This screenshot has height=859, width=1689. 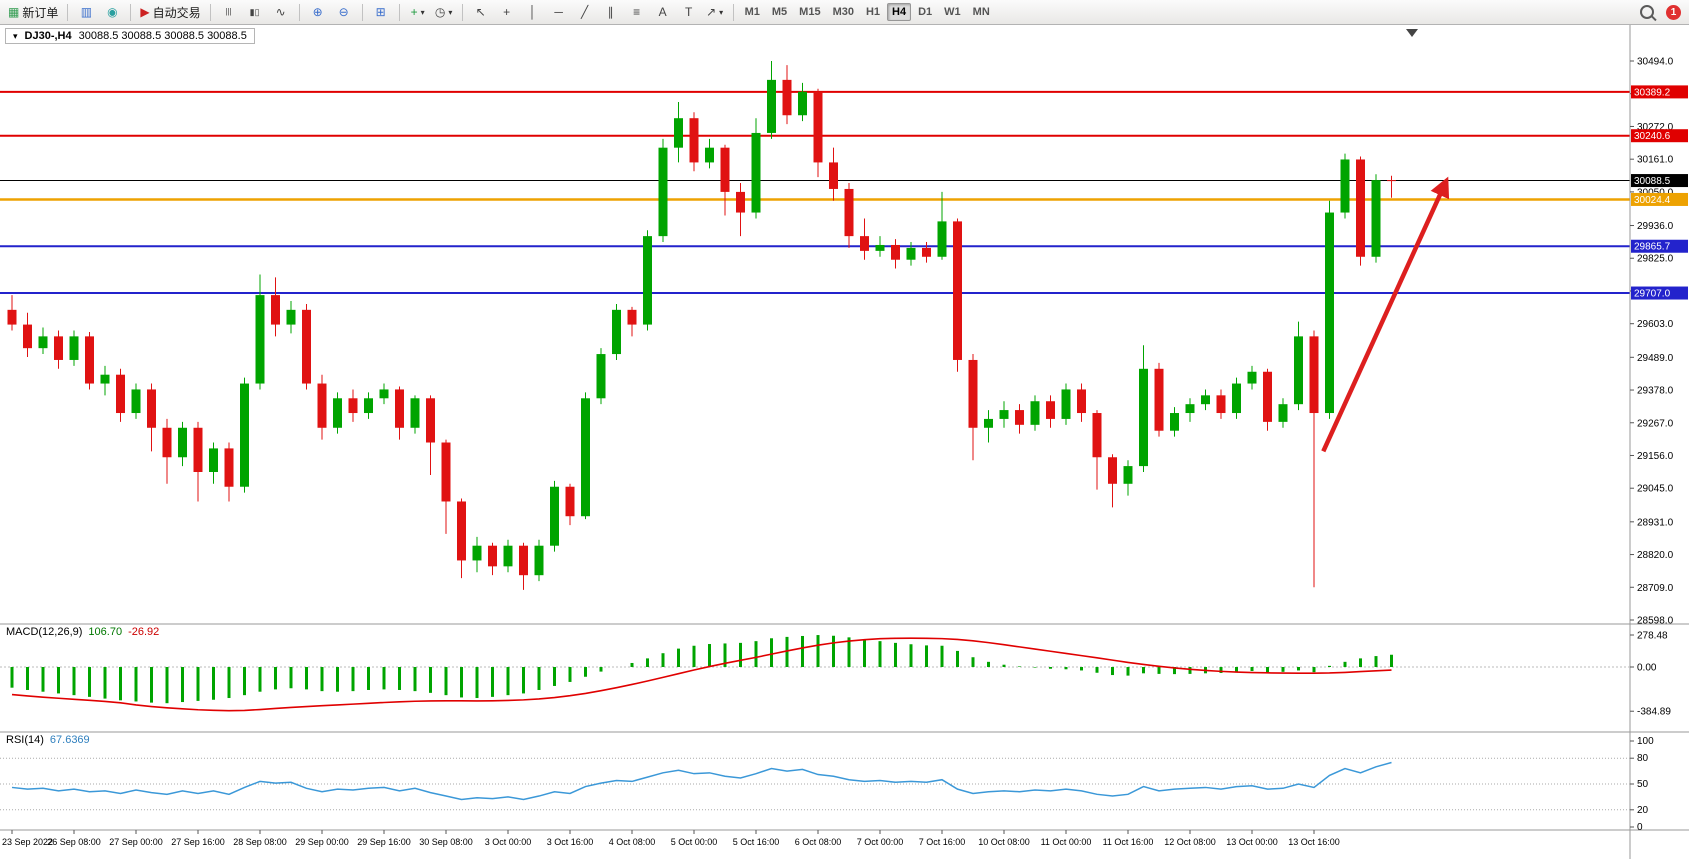 I want to click on trend-arrow, so click(x=1385, y=314).